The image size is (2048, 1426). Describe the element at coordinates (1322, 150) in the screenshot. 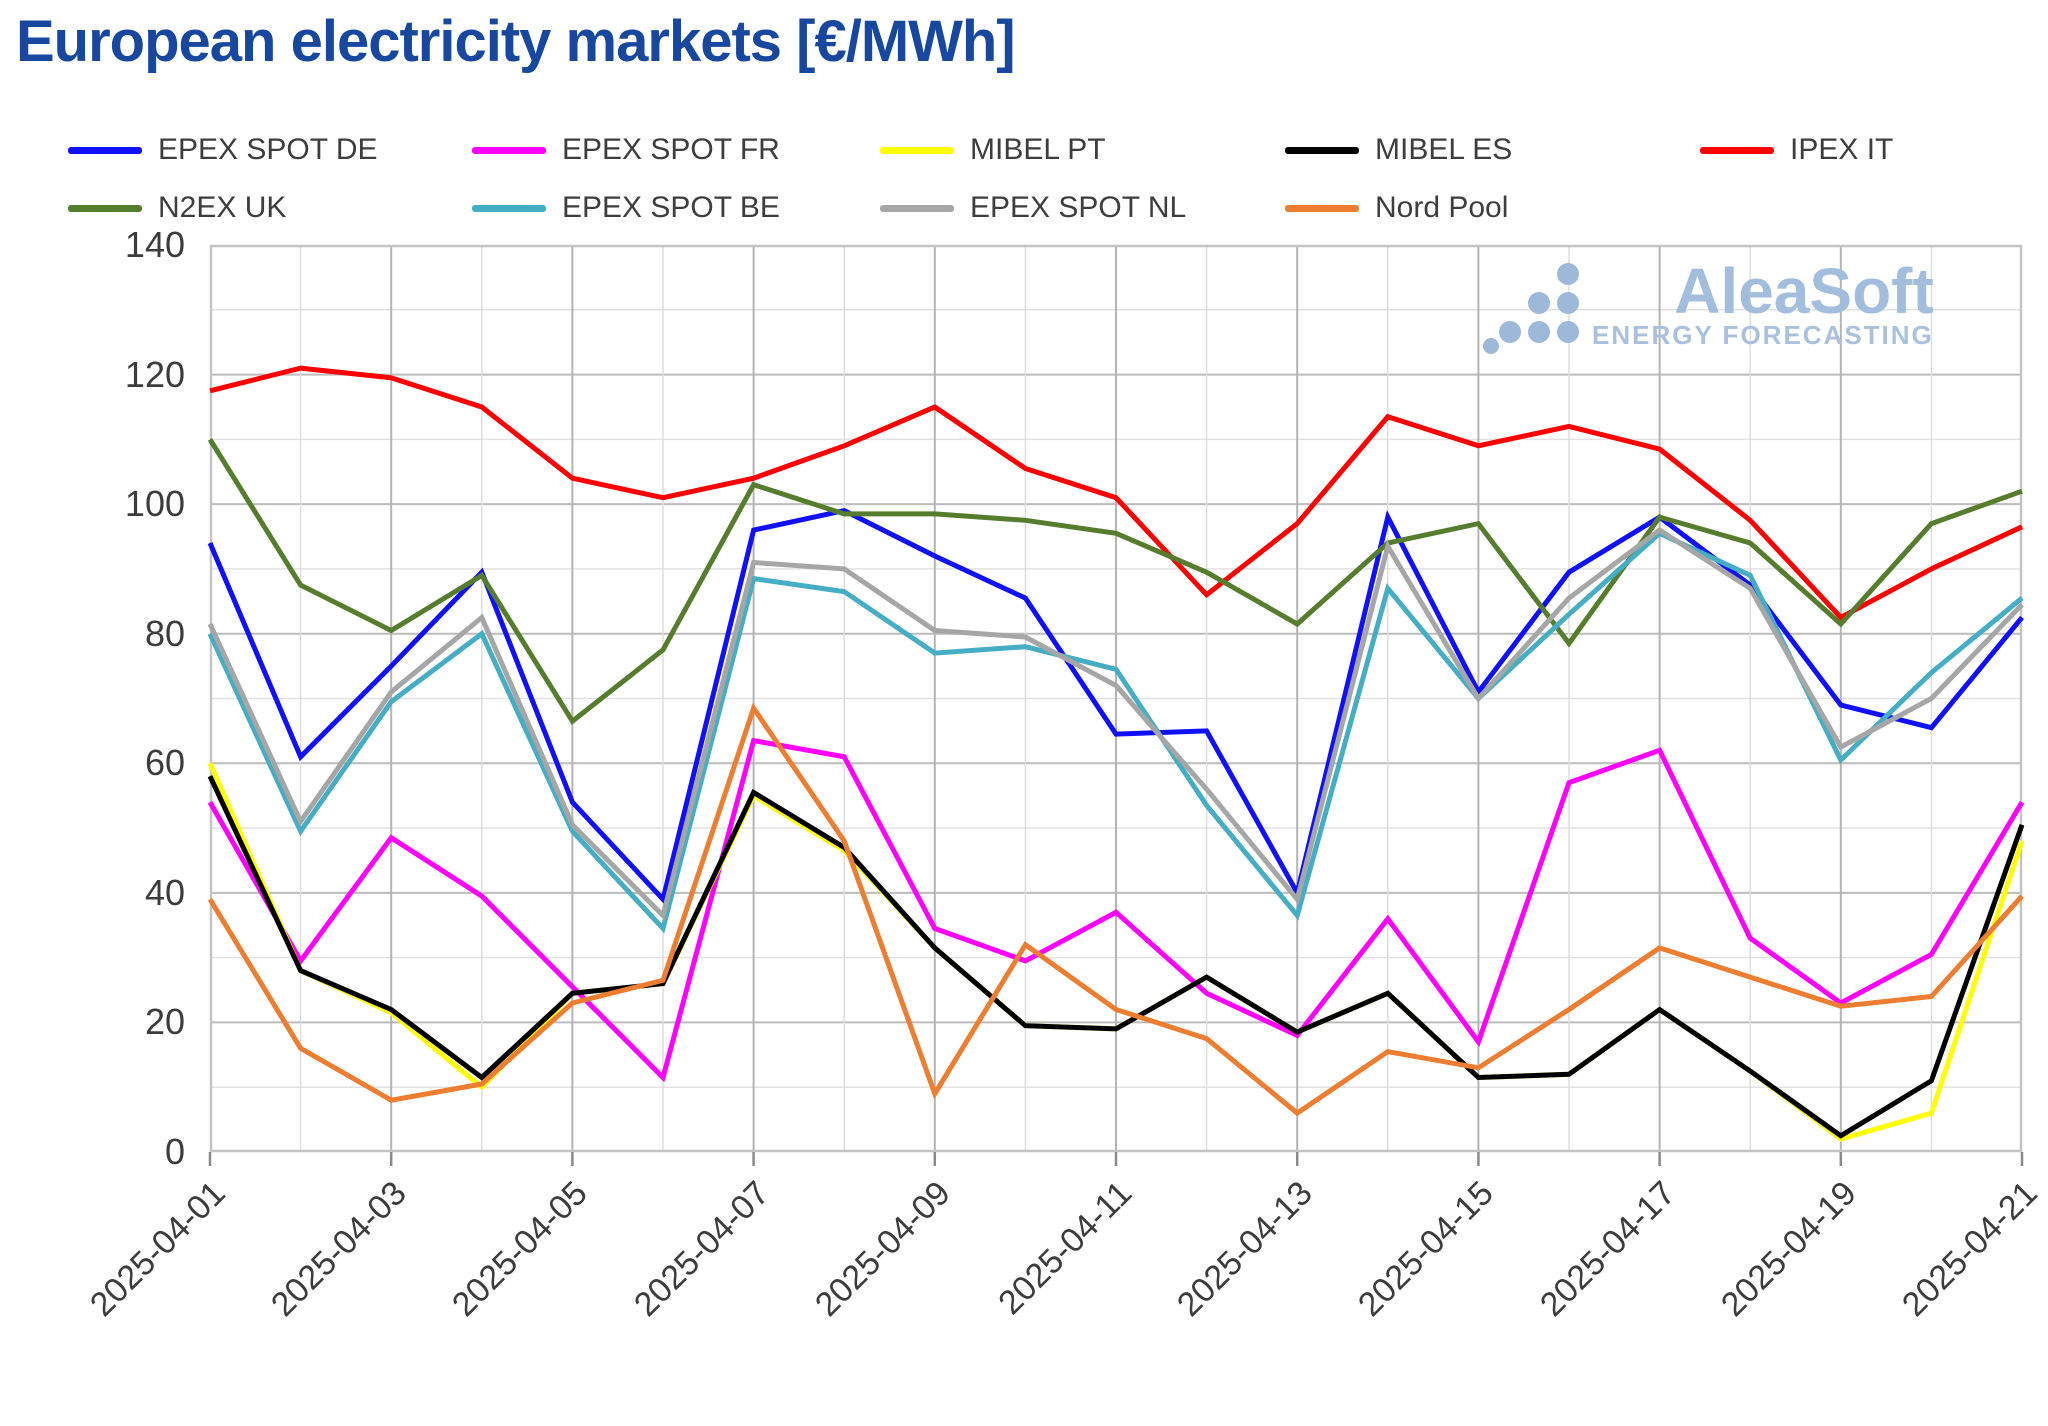

I see `legend-swatch-mibel-es` at that location.